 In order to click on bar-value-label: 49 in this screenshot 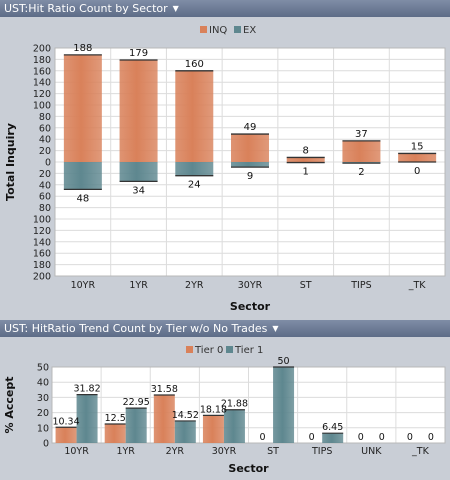, I will do `click(250, 127)`.